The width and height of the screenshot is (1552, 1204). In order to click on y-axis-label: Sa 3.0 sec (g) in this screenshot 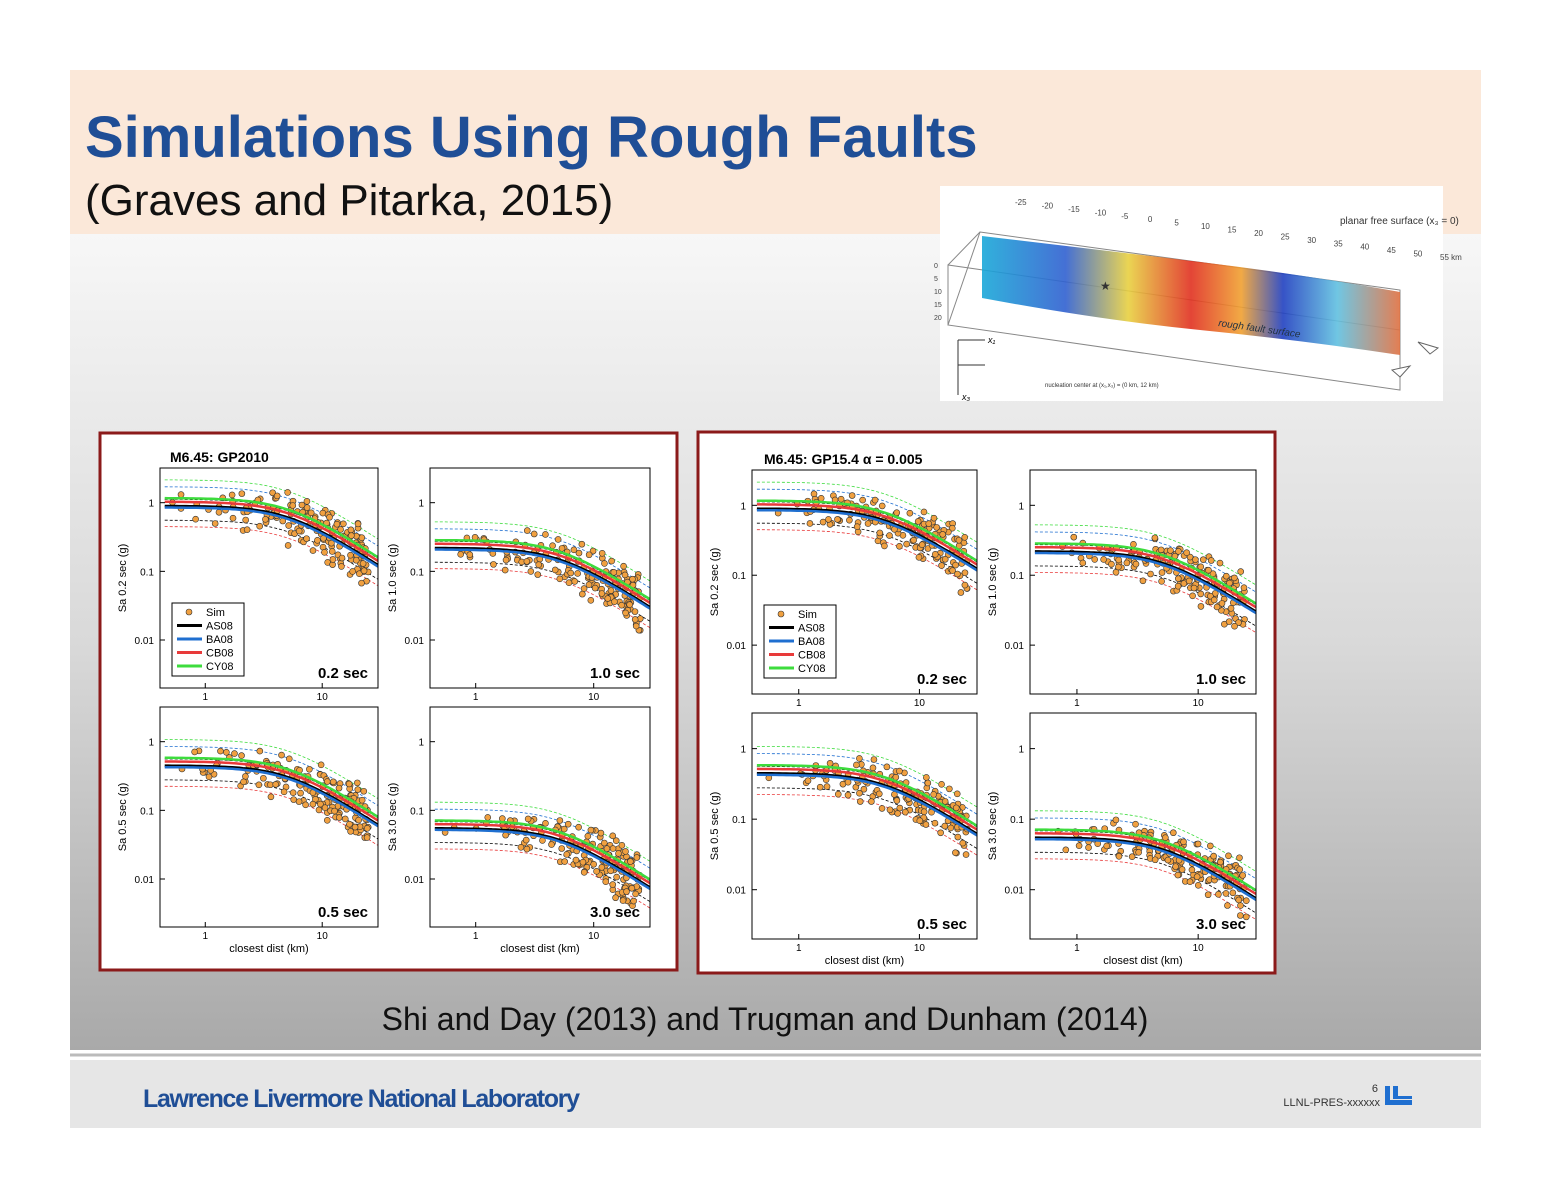, I will do `click(393, 817)`.